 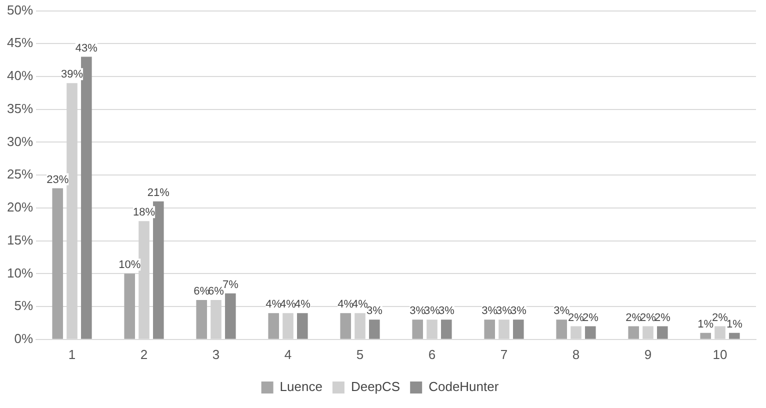 I want to click on x-tick-label: 4, so click(x=288, y=354).